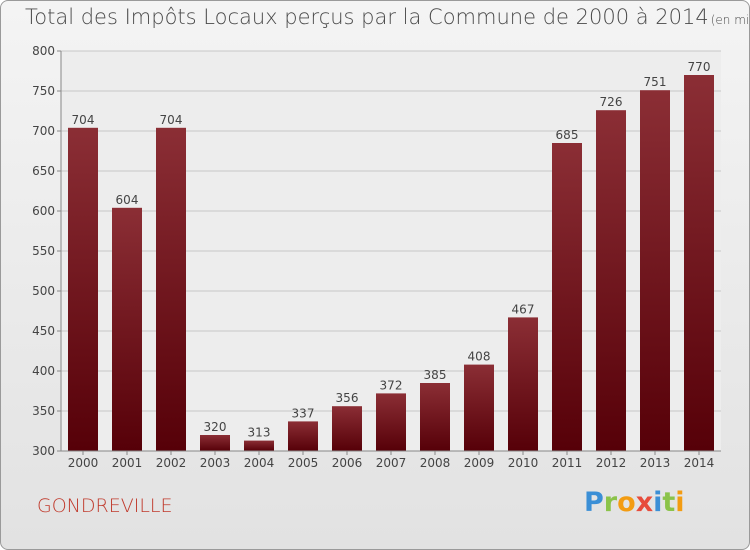 The height and width of the screenshot is (550, 750). Describe the element at coordinates (105, 506) in the screenshot. I see `commune-name: GONDREVILLE` at that location.